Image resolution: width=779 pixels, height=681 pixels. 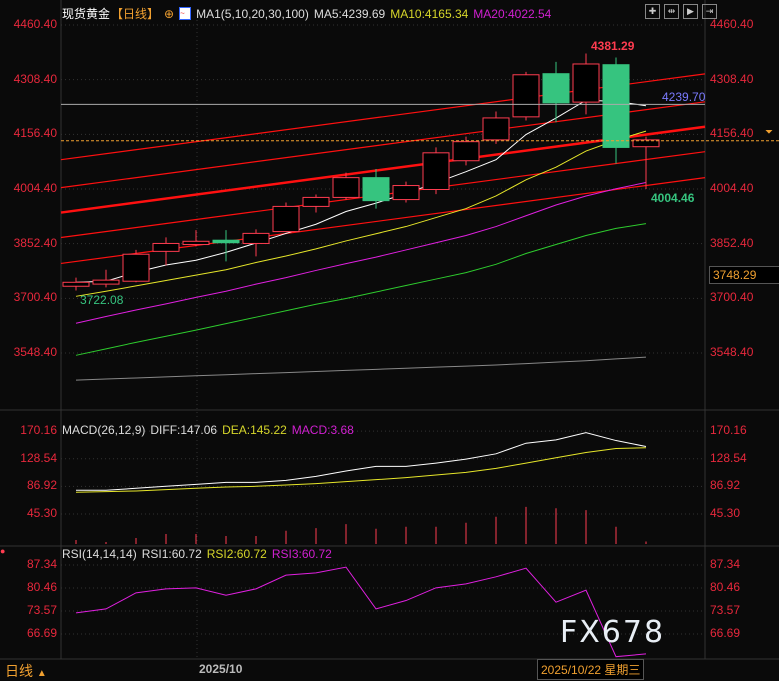 I want to click on rsi-panel-plot, so click(x=361, y=612).